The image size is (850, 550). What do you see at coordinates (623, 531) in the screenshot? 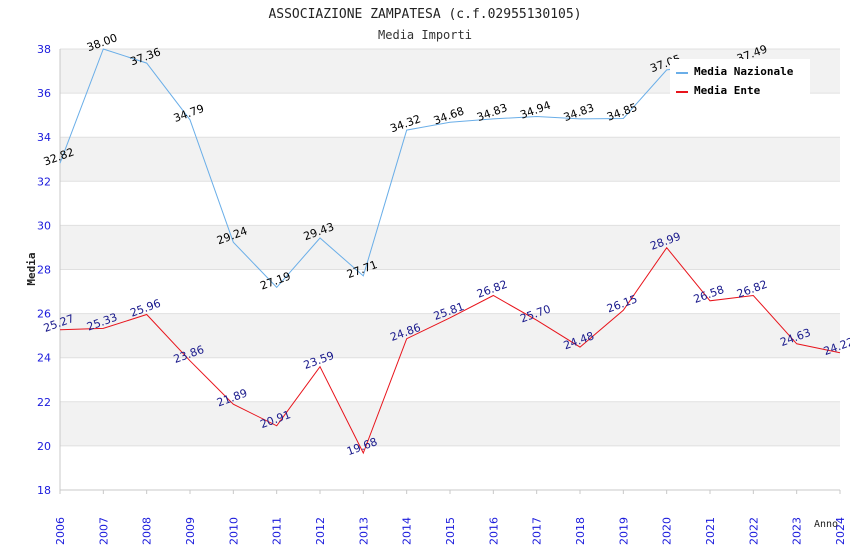
I see `x-tick-label: 2019` at bounding box center [623, 531].